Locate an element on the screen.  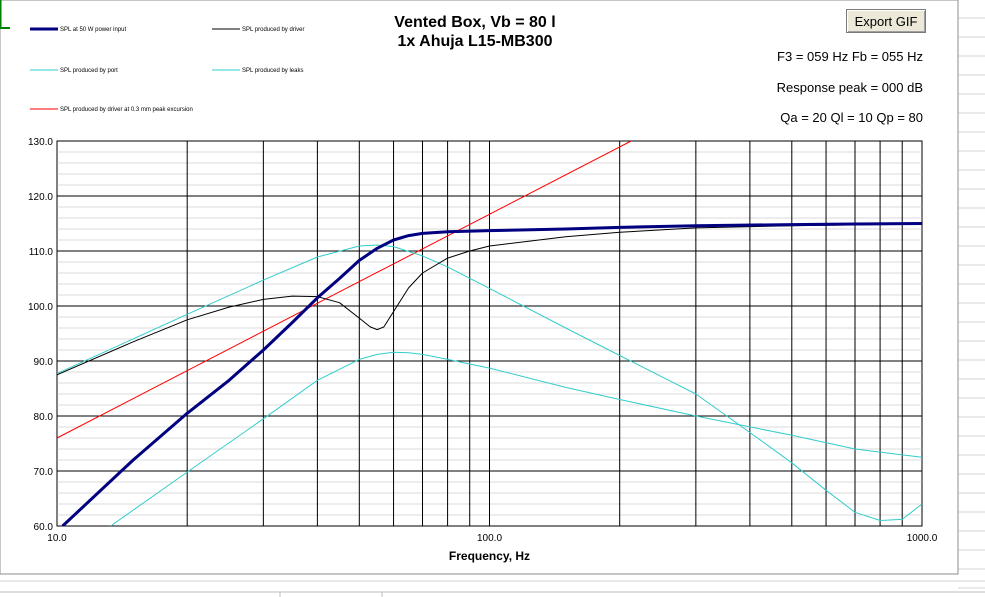
y-tick-label: 60.0 is located at coordinates (44, 527).